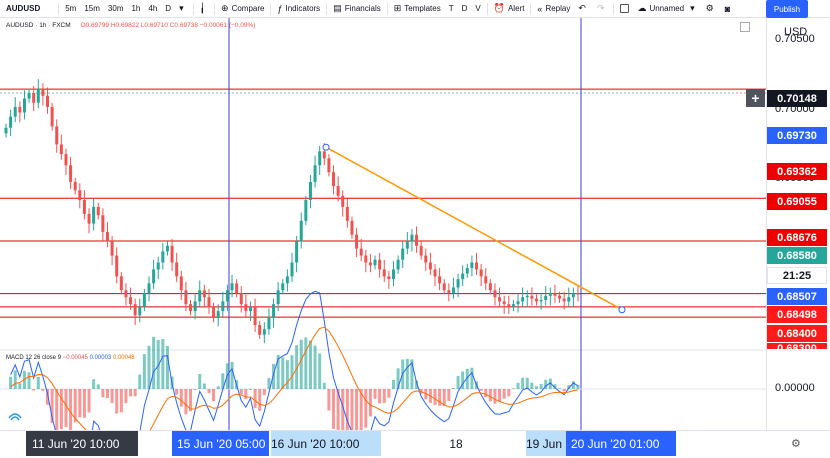 The width and height of the screenshot is (830, 458). What do you see at coordinates (153, 8) in the screenshot?
I see `timeframe-4h: 4h` at bounding box center [153, 8].